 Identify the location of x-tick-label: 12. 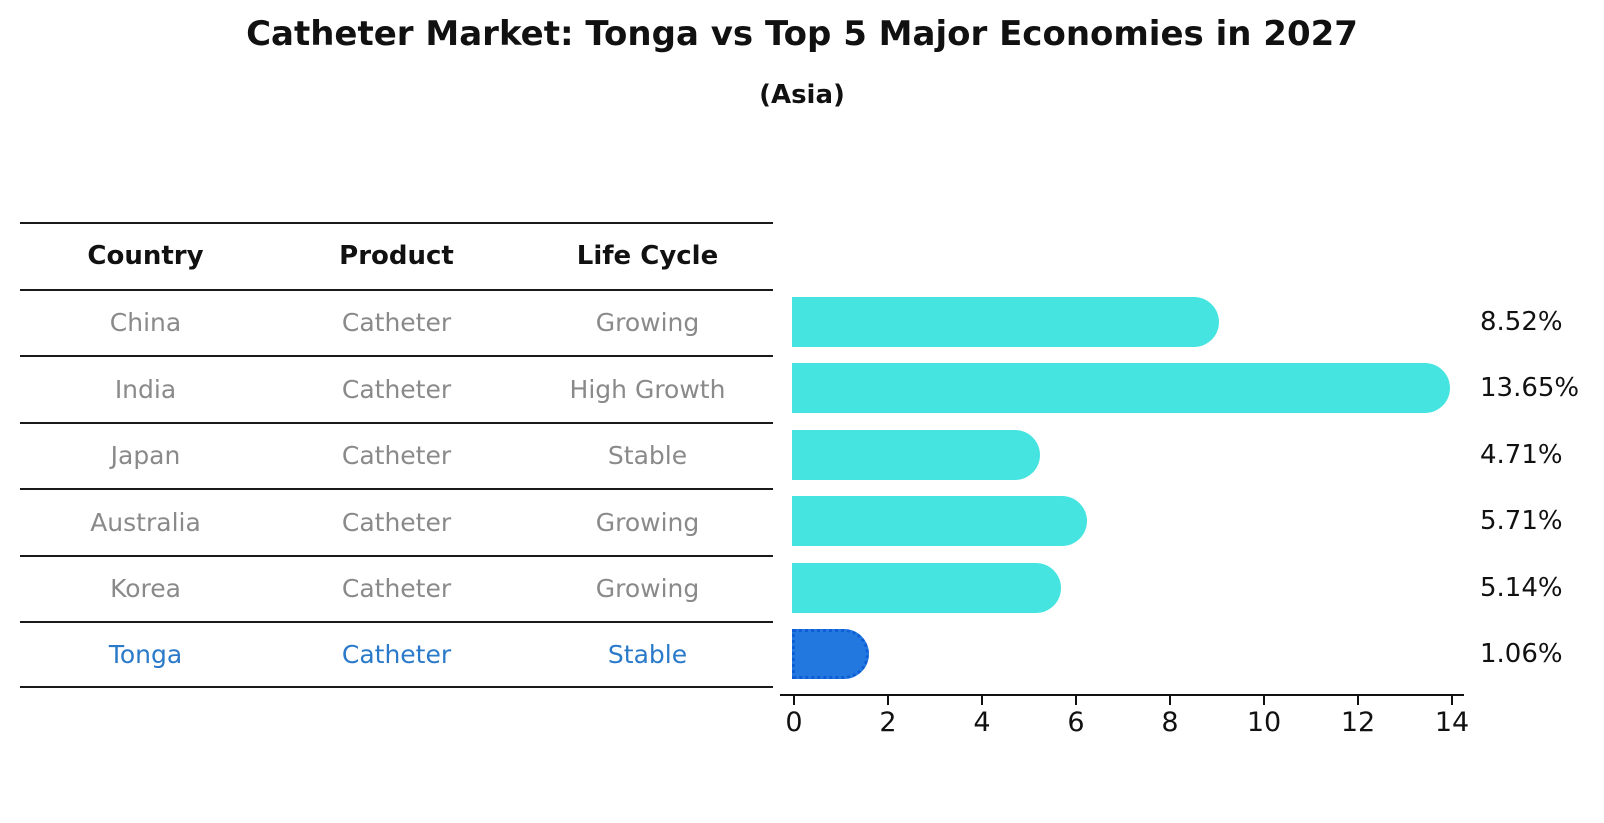
(1358, 722).